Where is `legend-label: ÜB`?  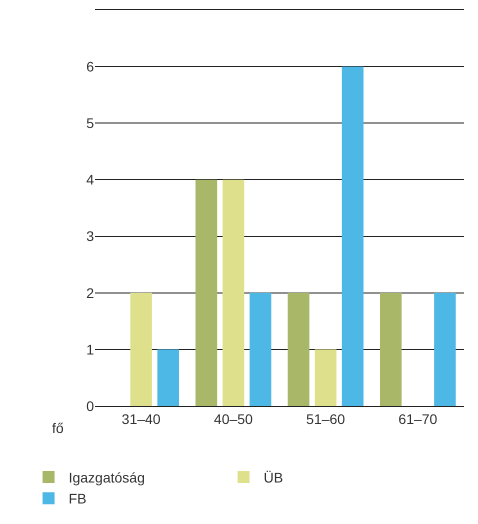
legend-label: ÜB is located at coordinates (274, 478).